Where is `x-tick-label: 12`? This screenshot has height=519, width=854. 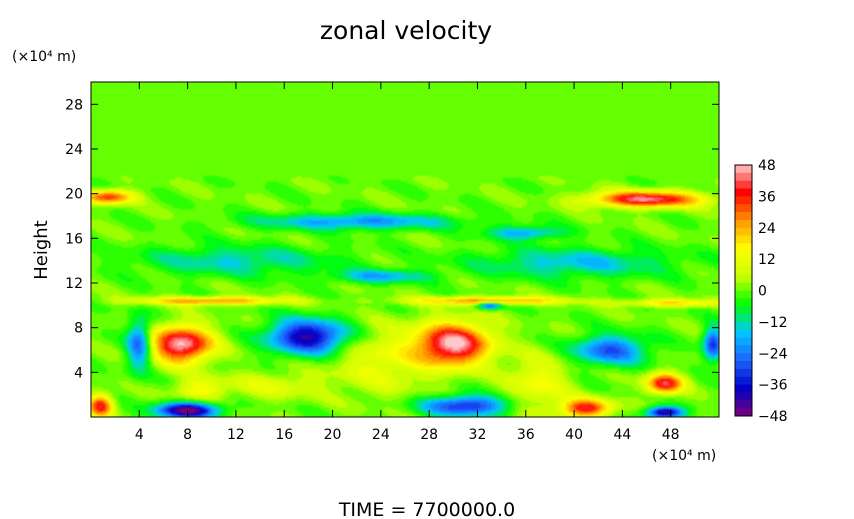 x-tick-label: 12 is located at coordinates (236, 435).